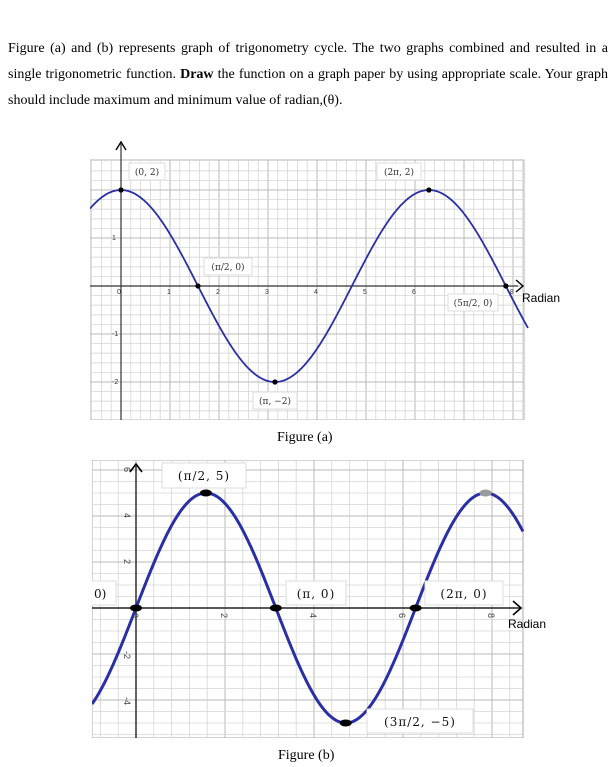 The image size is (615, 767). Describe the element at coordinates (127, 469) in the screenshot. I see `y-tick-label: 6` at that location.